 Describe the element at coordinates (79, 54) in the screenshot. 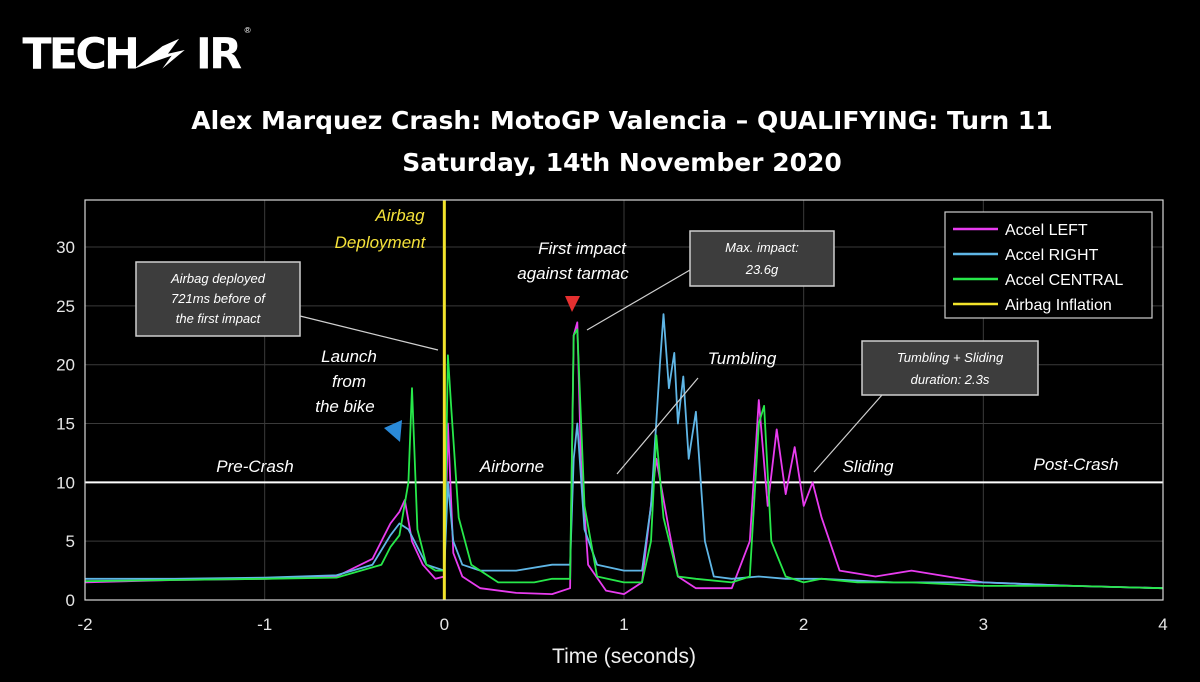

I see `logo-text-tech: TECH` at that location.